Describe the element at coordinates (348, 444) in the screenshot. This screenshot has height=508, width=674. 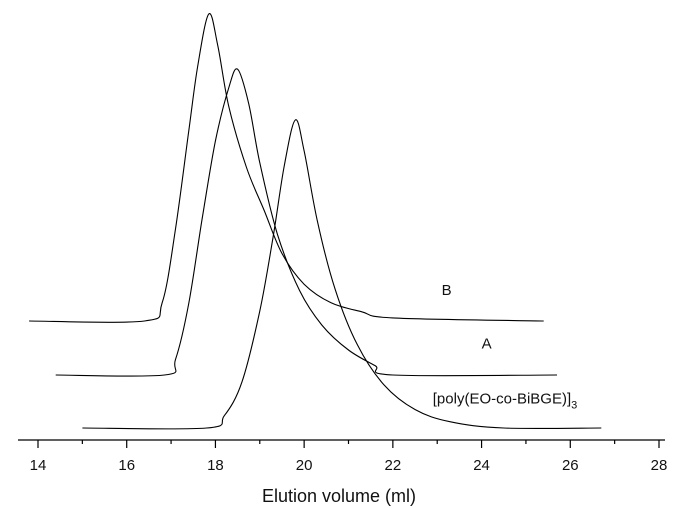
I see `x-axis-ticks` at that location.